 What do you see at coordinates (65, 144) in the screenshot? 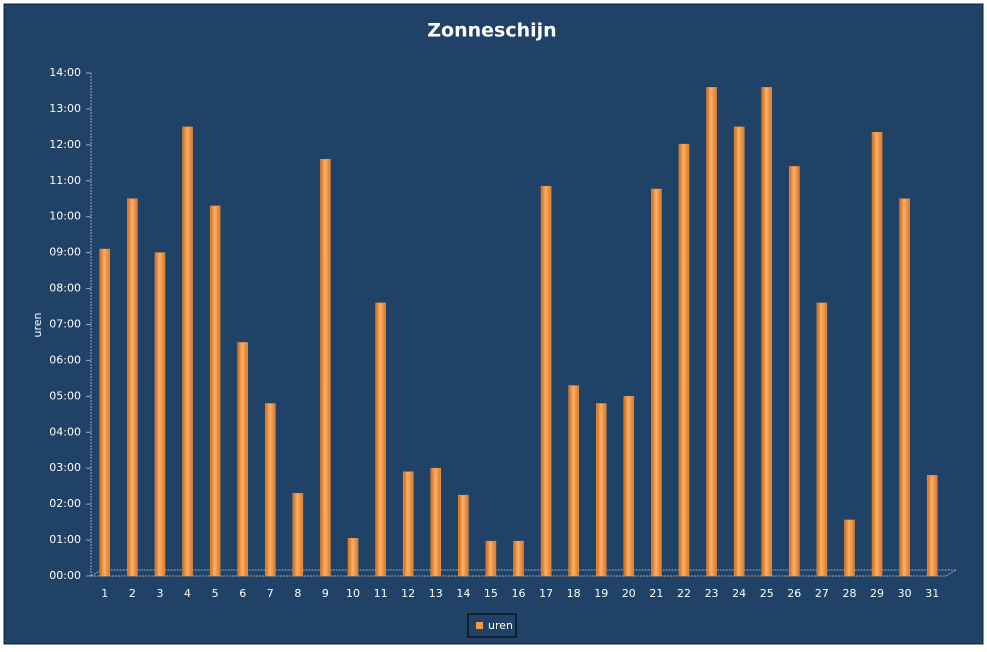
I see `y-tick-label: 12:00` at bounding box center [65, 144].